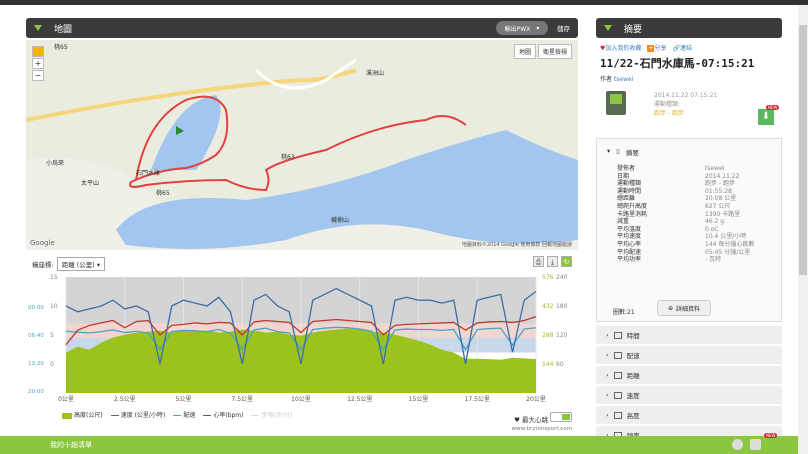 Image resolution: width=808 pixels, height=454 pixels. I want to click on speed-tick-label: 5, so click(52, 335).